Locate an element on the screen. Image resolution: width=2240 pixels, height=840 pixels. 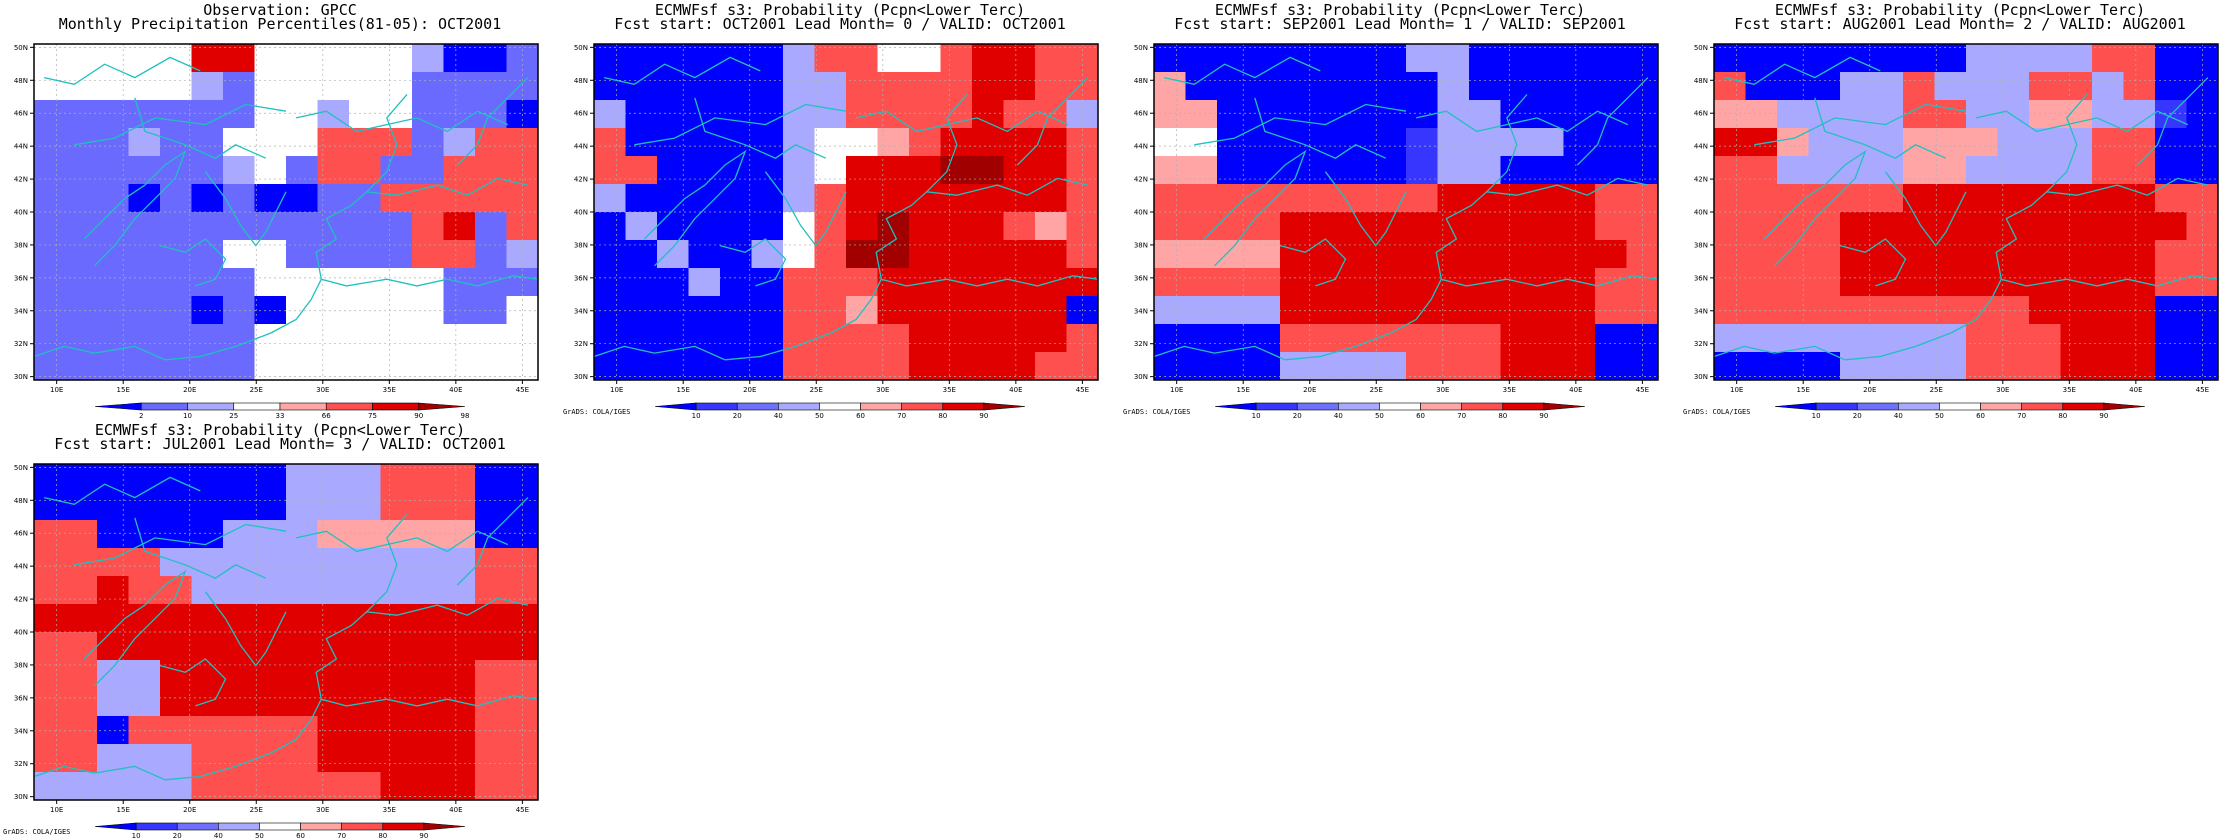
lon-tick-label: 45E is located at coordinates (522, 390).